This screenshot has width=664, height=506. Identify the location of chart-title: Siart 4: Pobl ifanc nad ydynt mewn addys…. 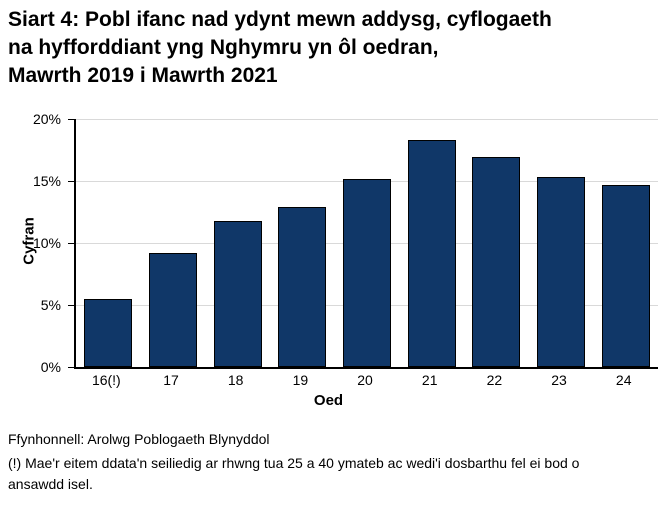
(280, 48).